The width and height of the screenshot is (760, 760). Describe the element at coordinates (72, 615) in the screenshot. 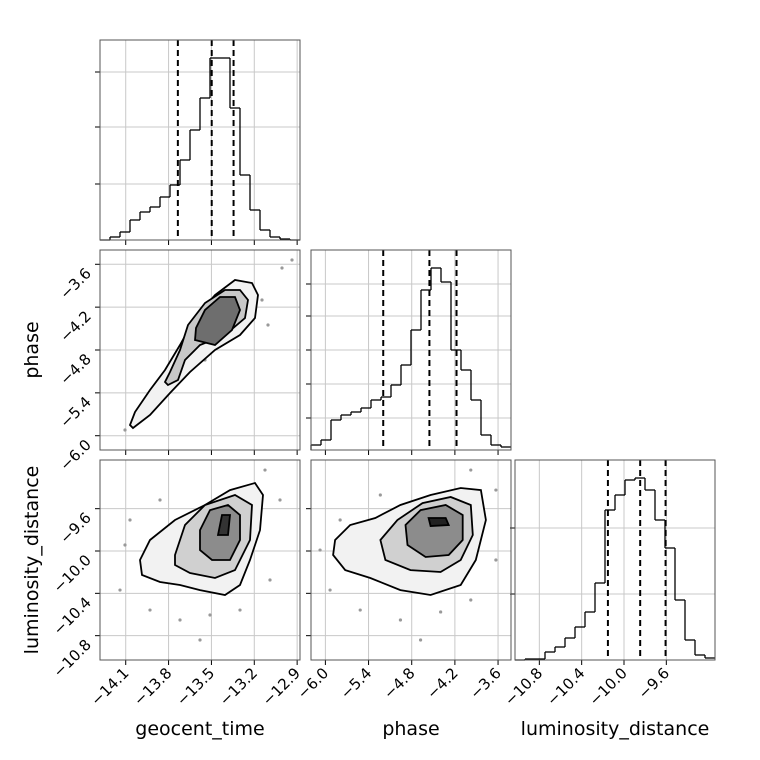

I see `y-tick-label: −10.4` at that location.